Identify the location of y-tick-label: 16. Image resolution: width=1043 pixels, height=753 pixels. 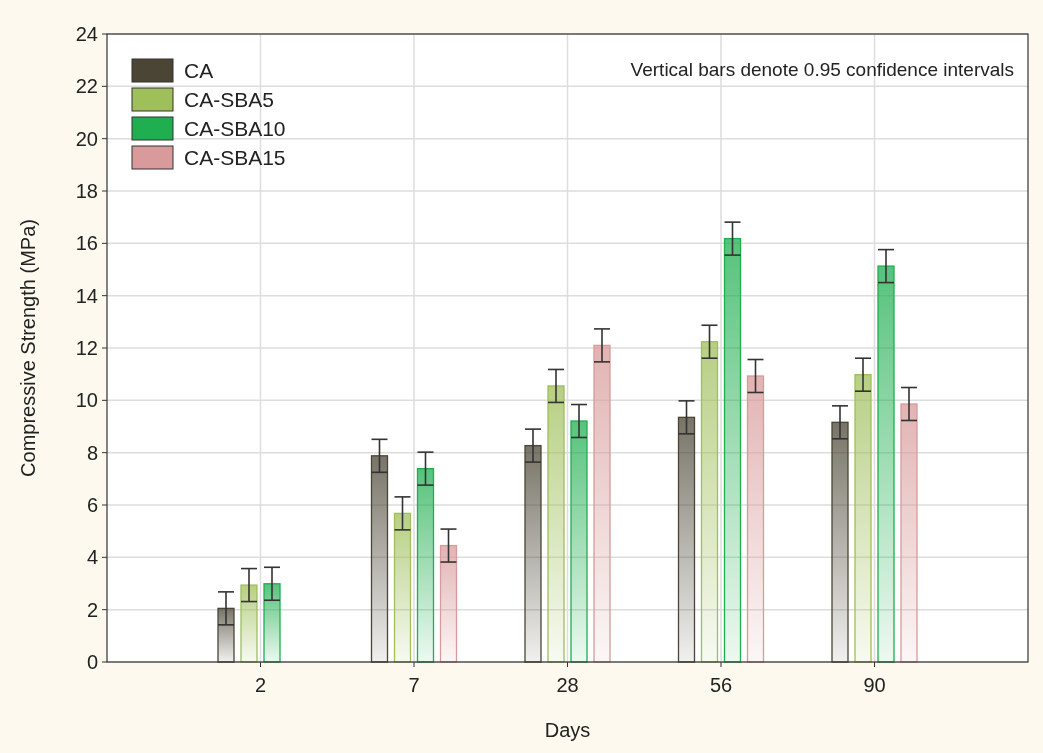
(86, 243).